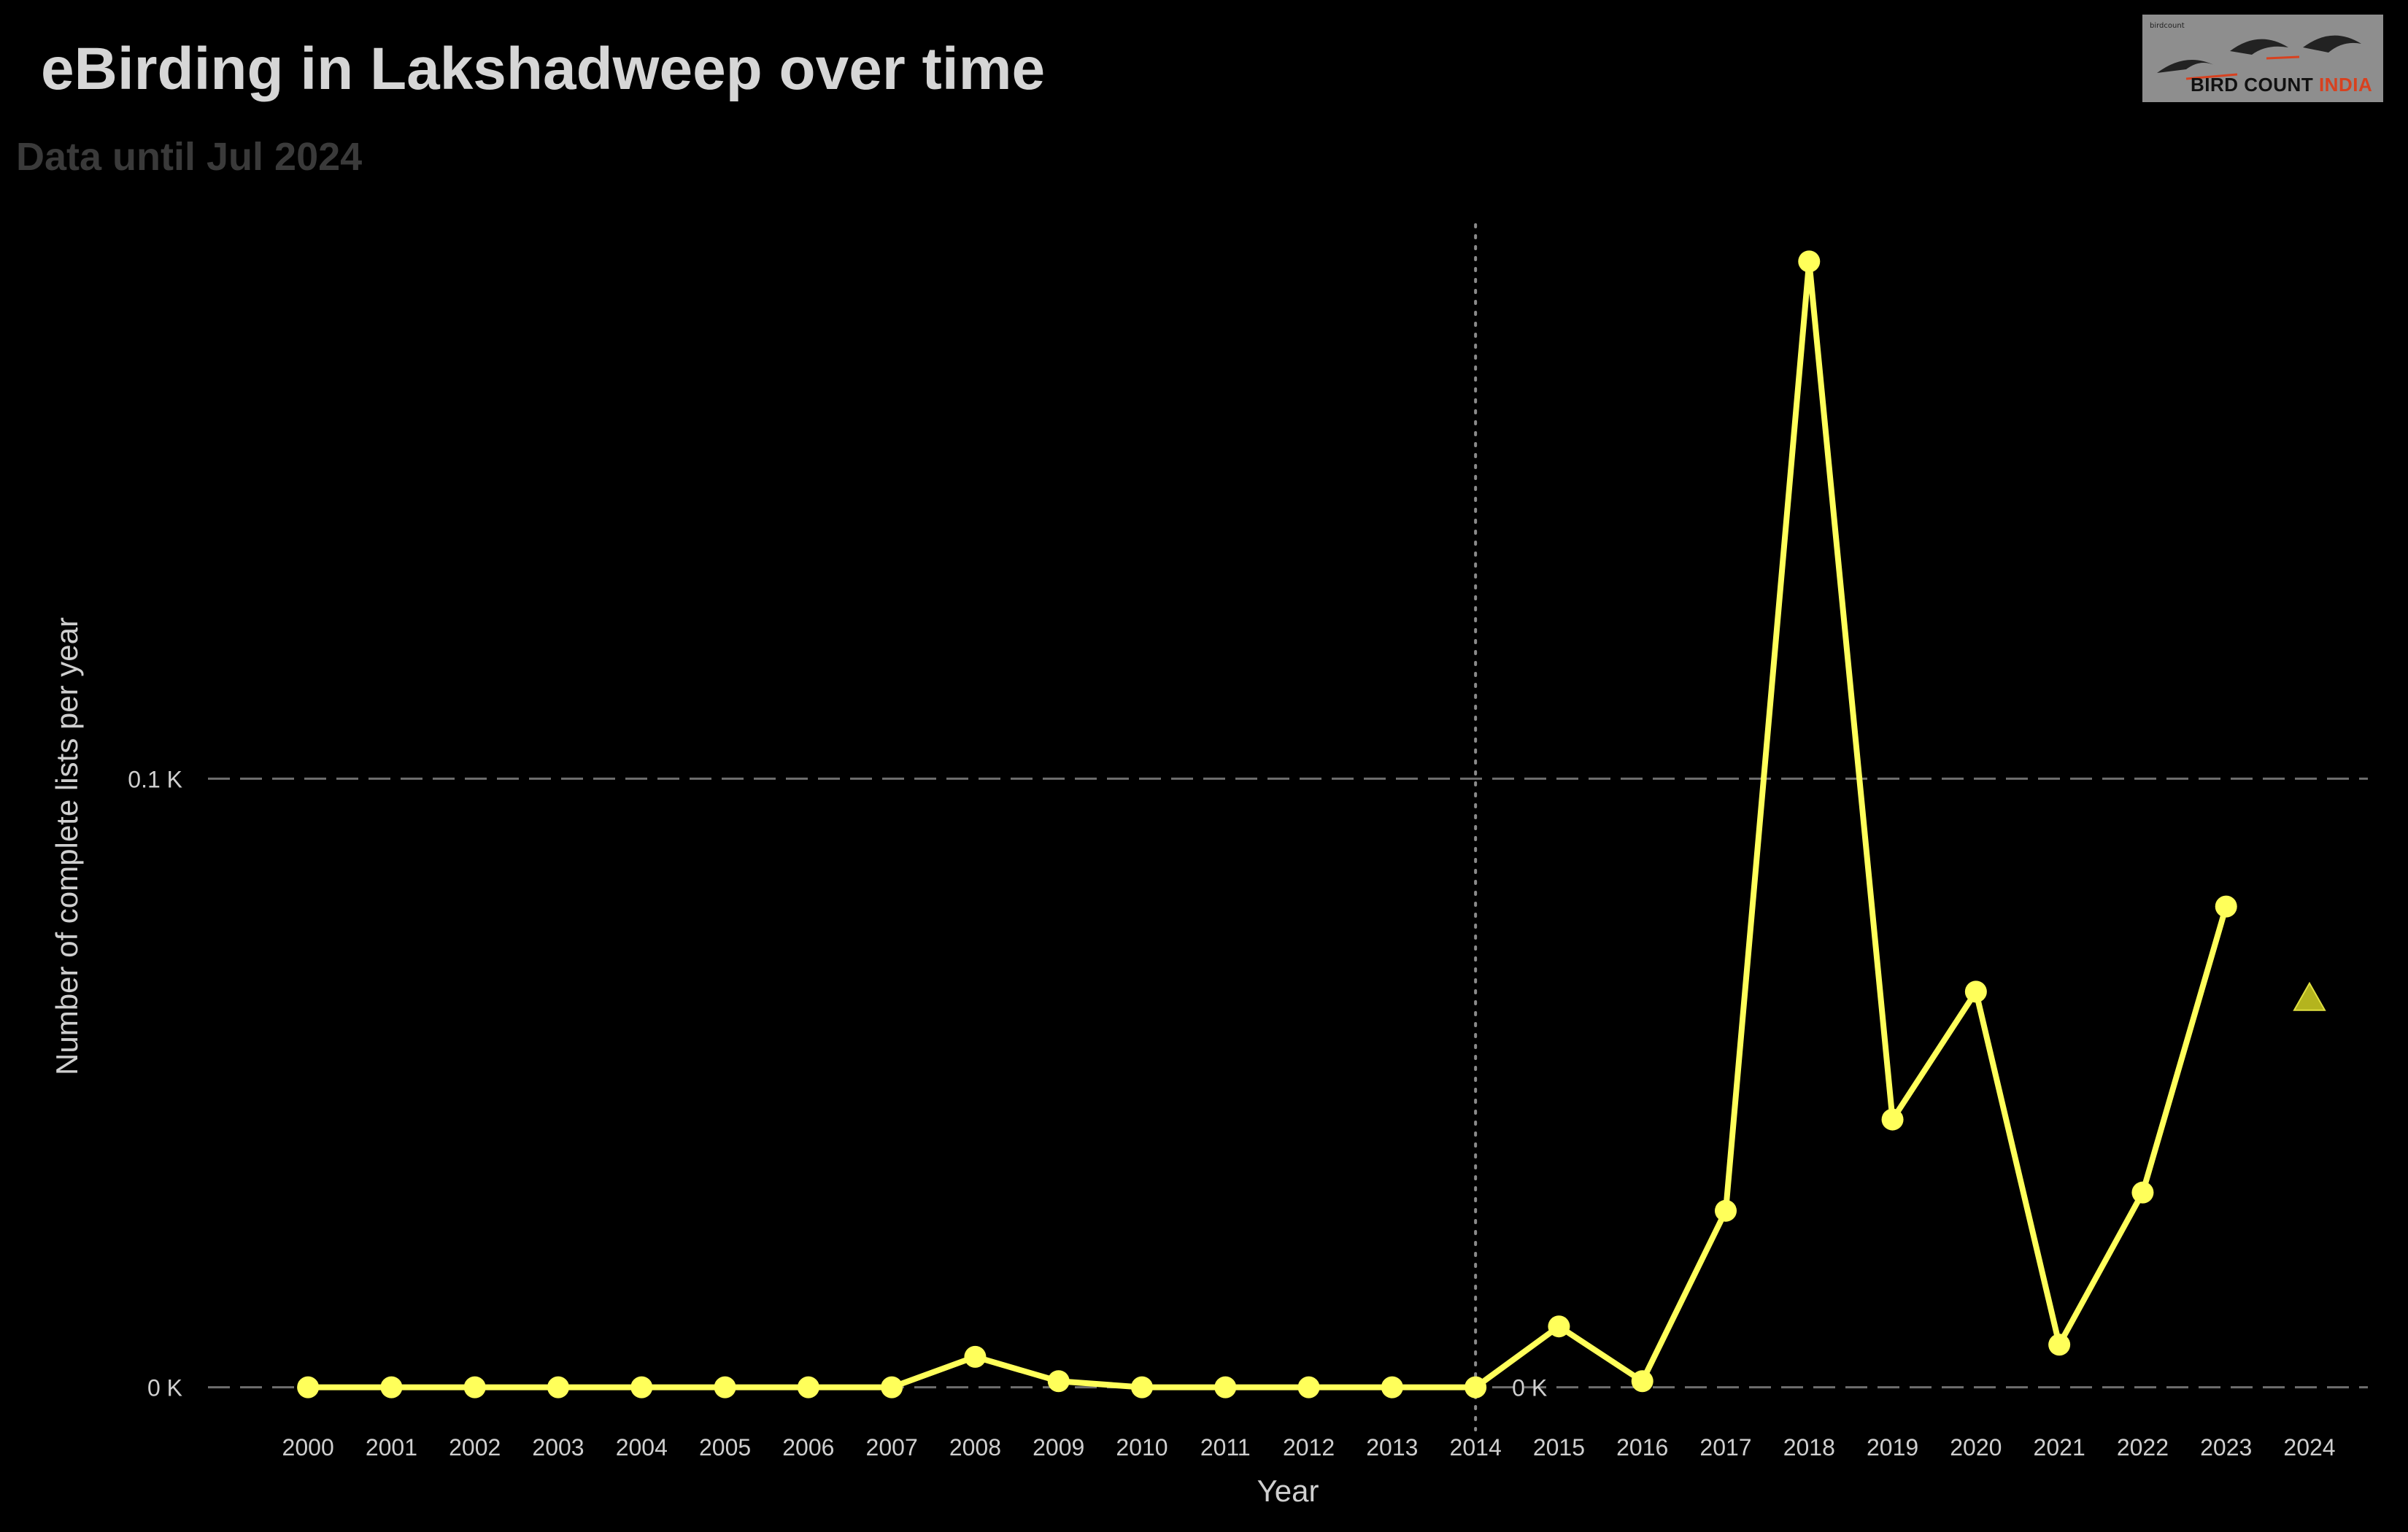 This screenshot has width=2408, height=1532. What do you see at coordinates (808, 1448) in the screenshot?
I see `x-tick-label-2006: 2006` at bounding box center [808, 1448].